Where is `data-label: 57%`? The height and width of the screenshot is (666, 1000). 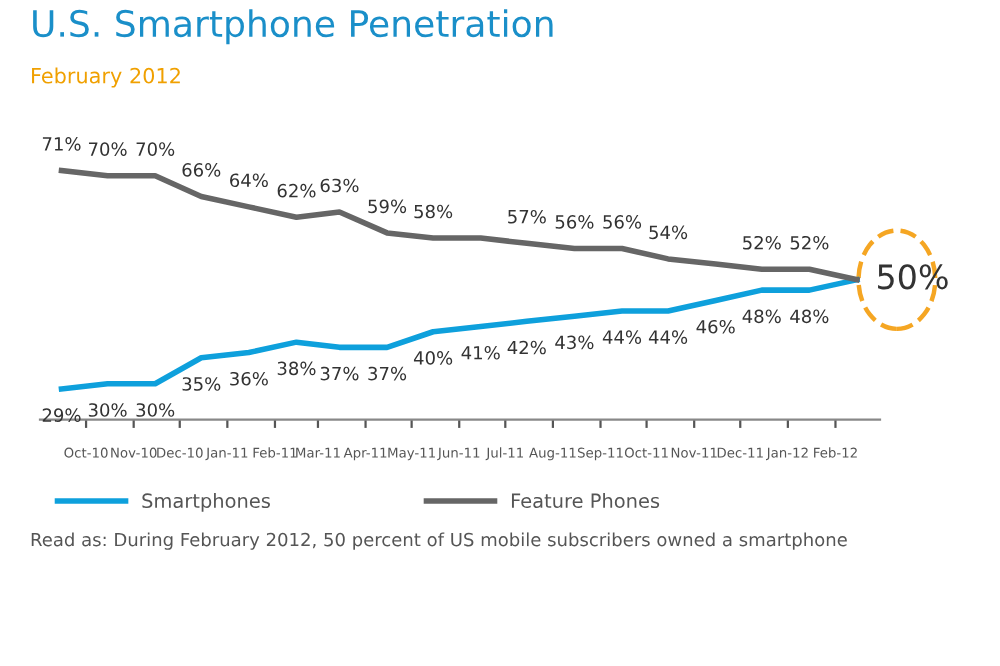
data-label: 57% is located at coordinates (527, 216).